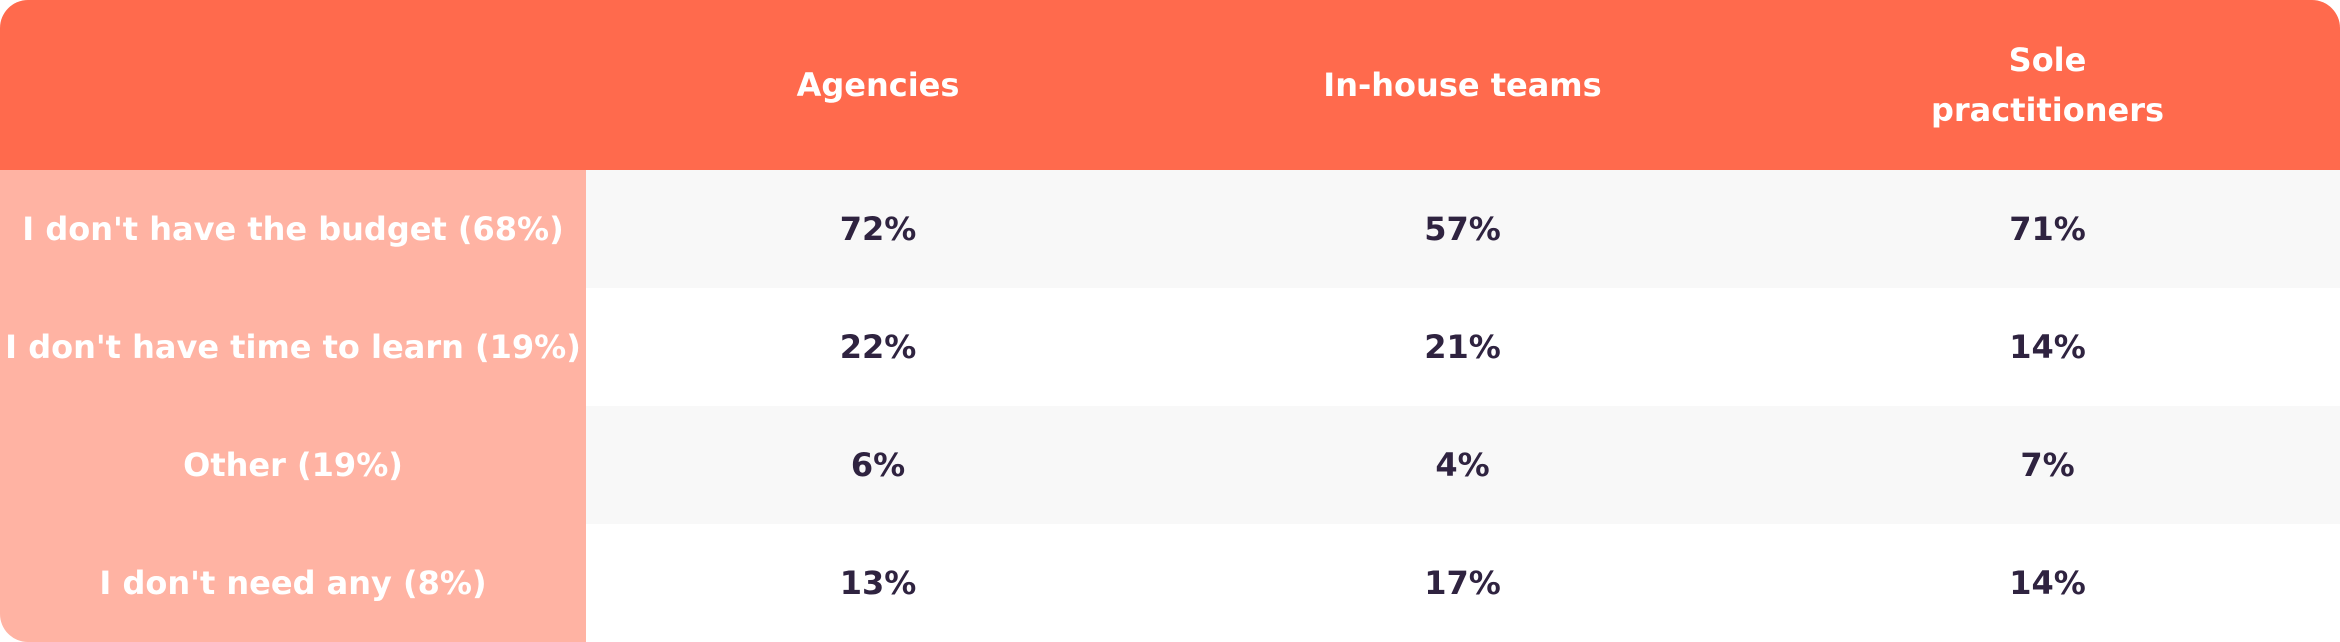  I want to click on row-label-other: Other (19%), so click(293, 465).